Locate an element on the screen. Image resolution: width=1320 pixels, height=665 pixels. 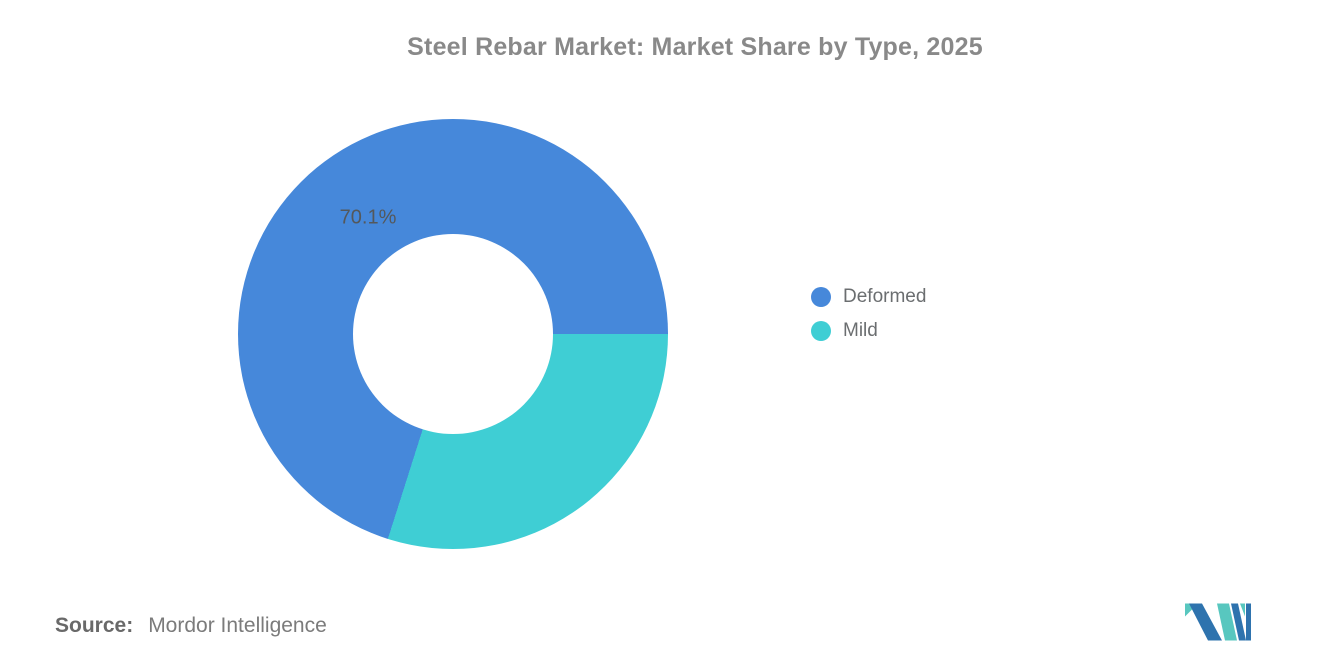
logo-shape-blue-band is located at coordinates (1205, 622).